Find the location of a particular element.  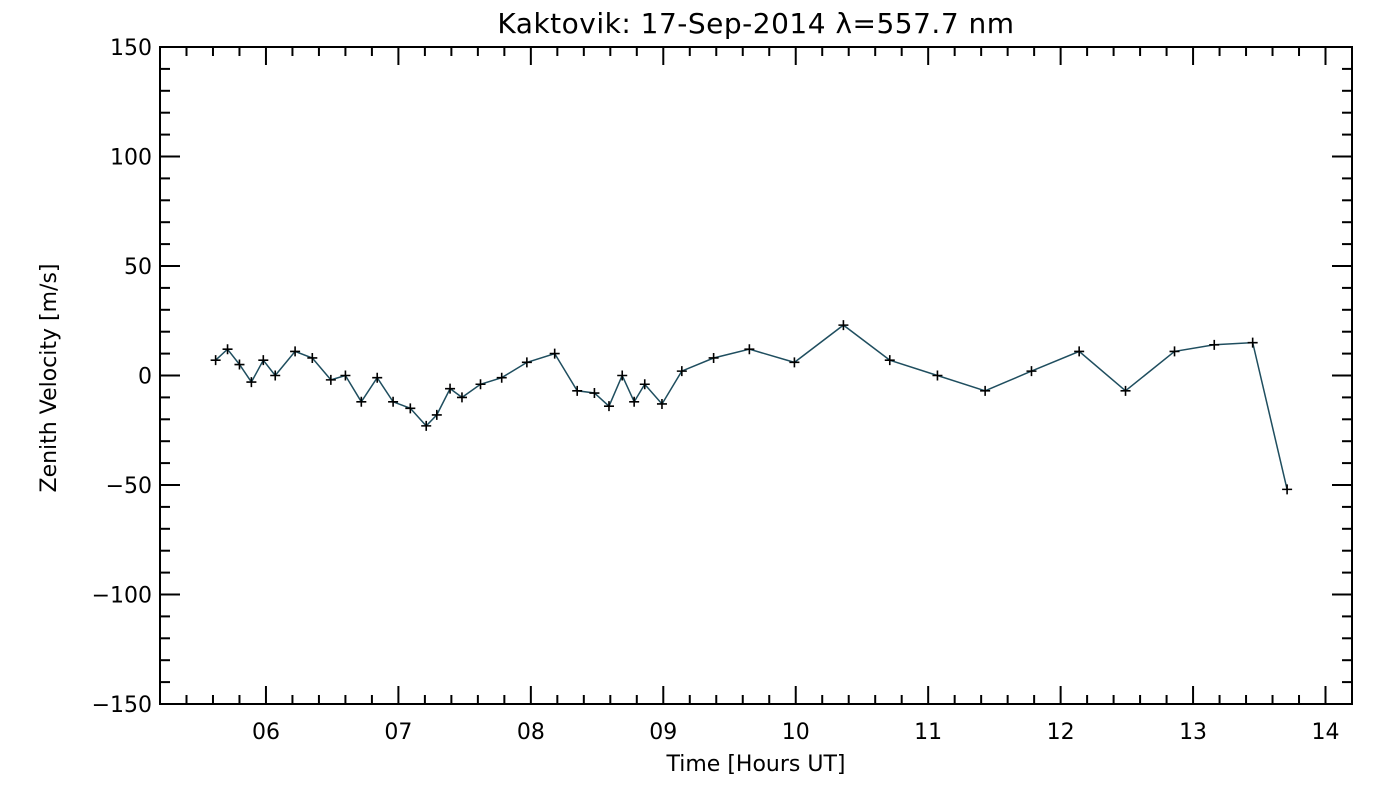

x-tick-label: 07 is located at coordinates (398, 732).